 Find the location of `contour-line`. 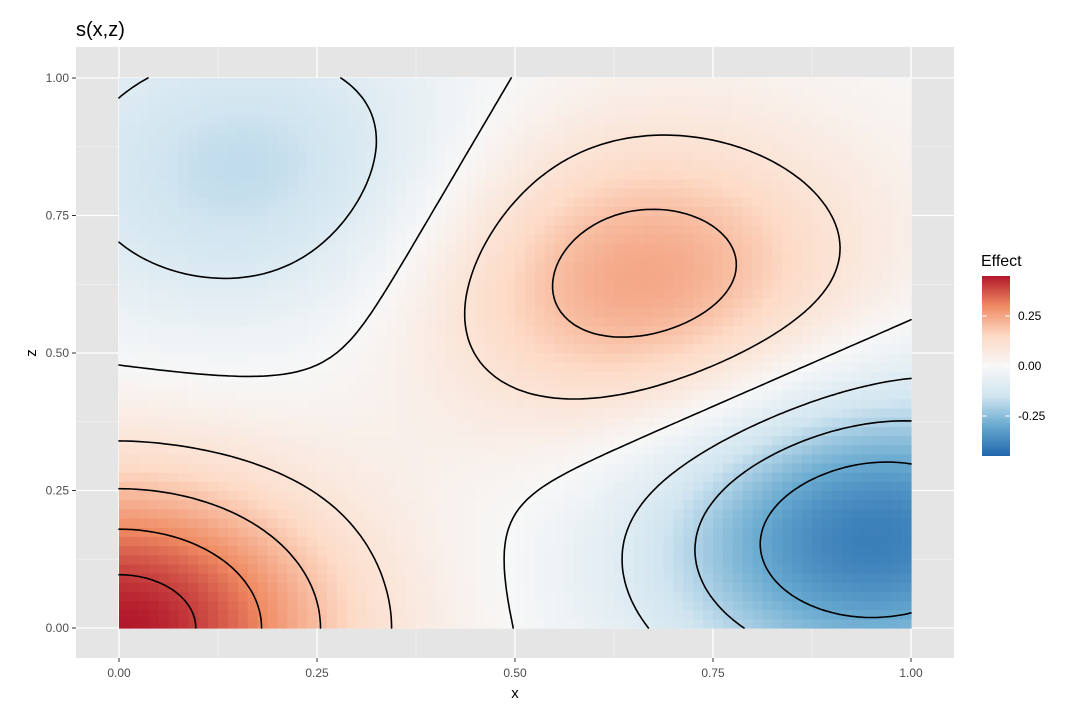

contour-line is located at coordinates (835, 540).